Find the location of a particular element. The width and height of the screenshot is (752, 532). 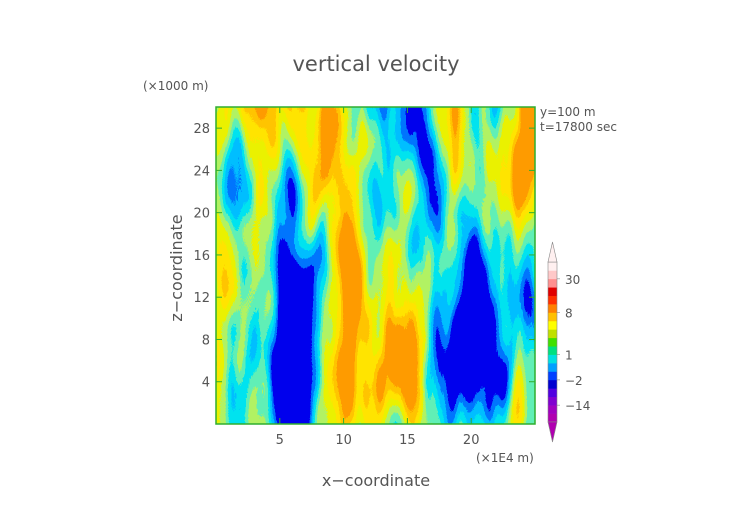

chart-title: vertical velocity is located at coordinates (375, 64).